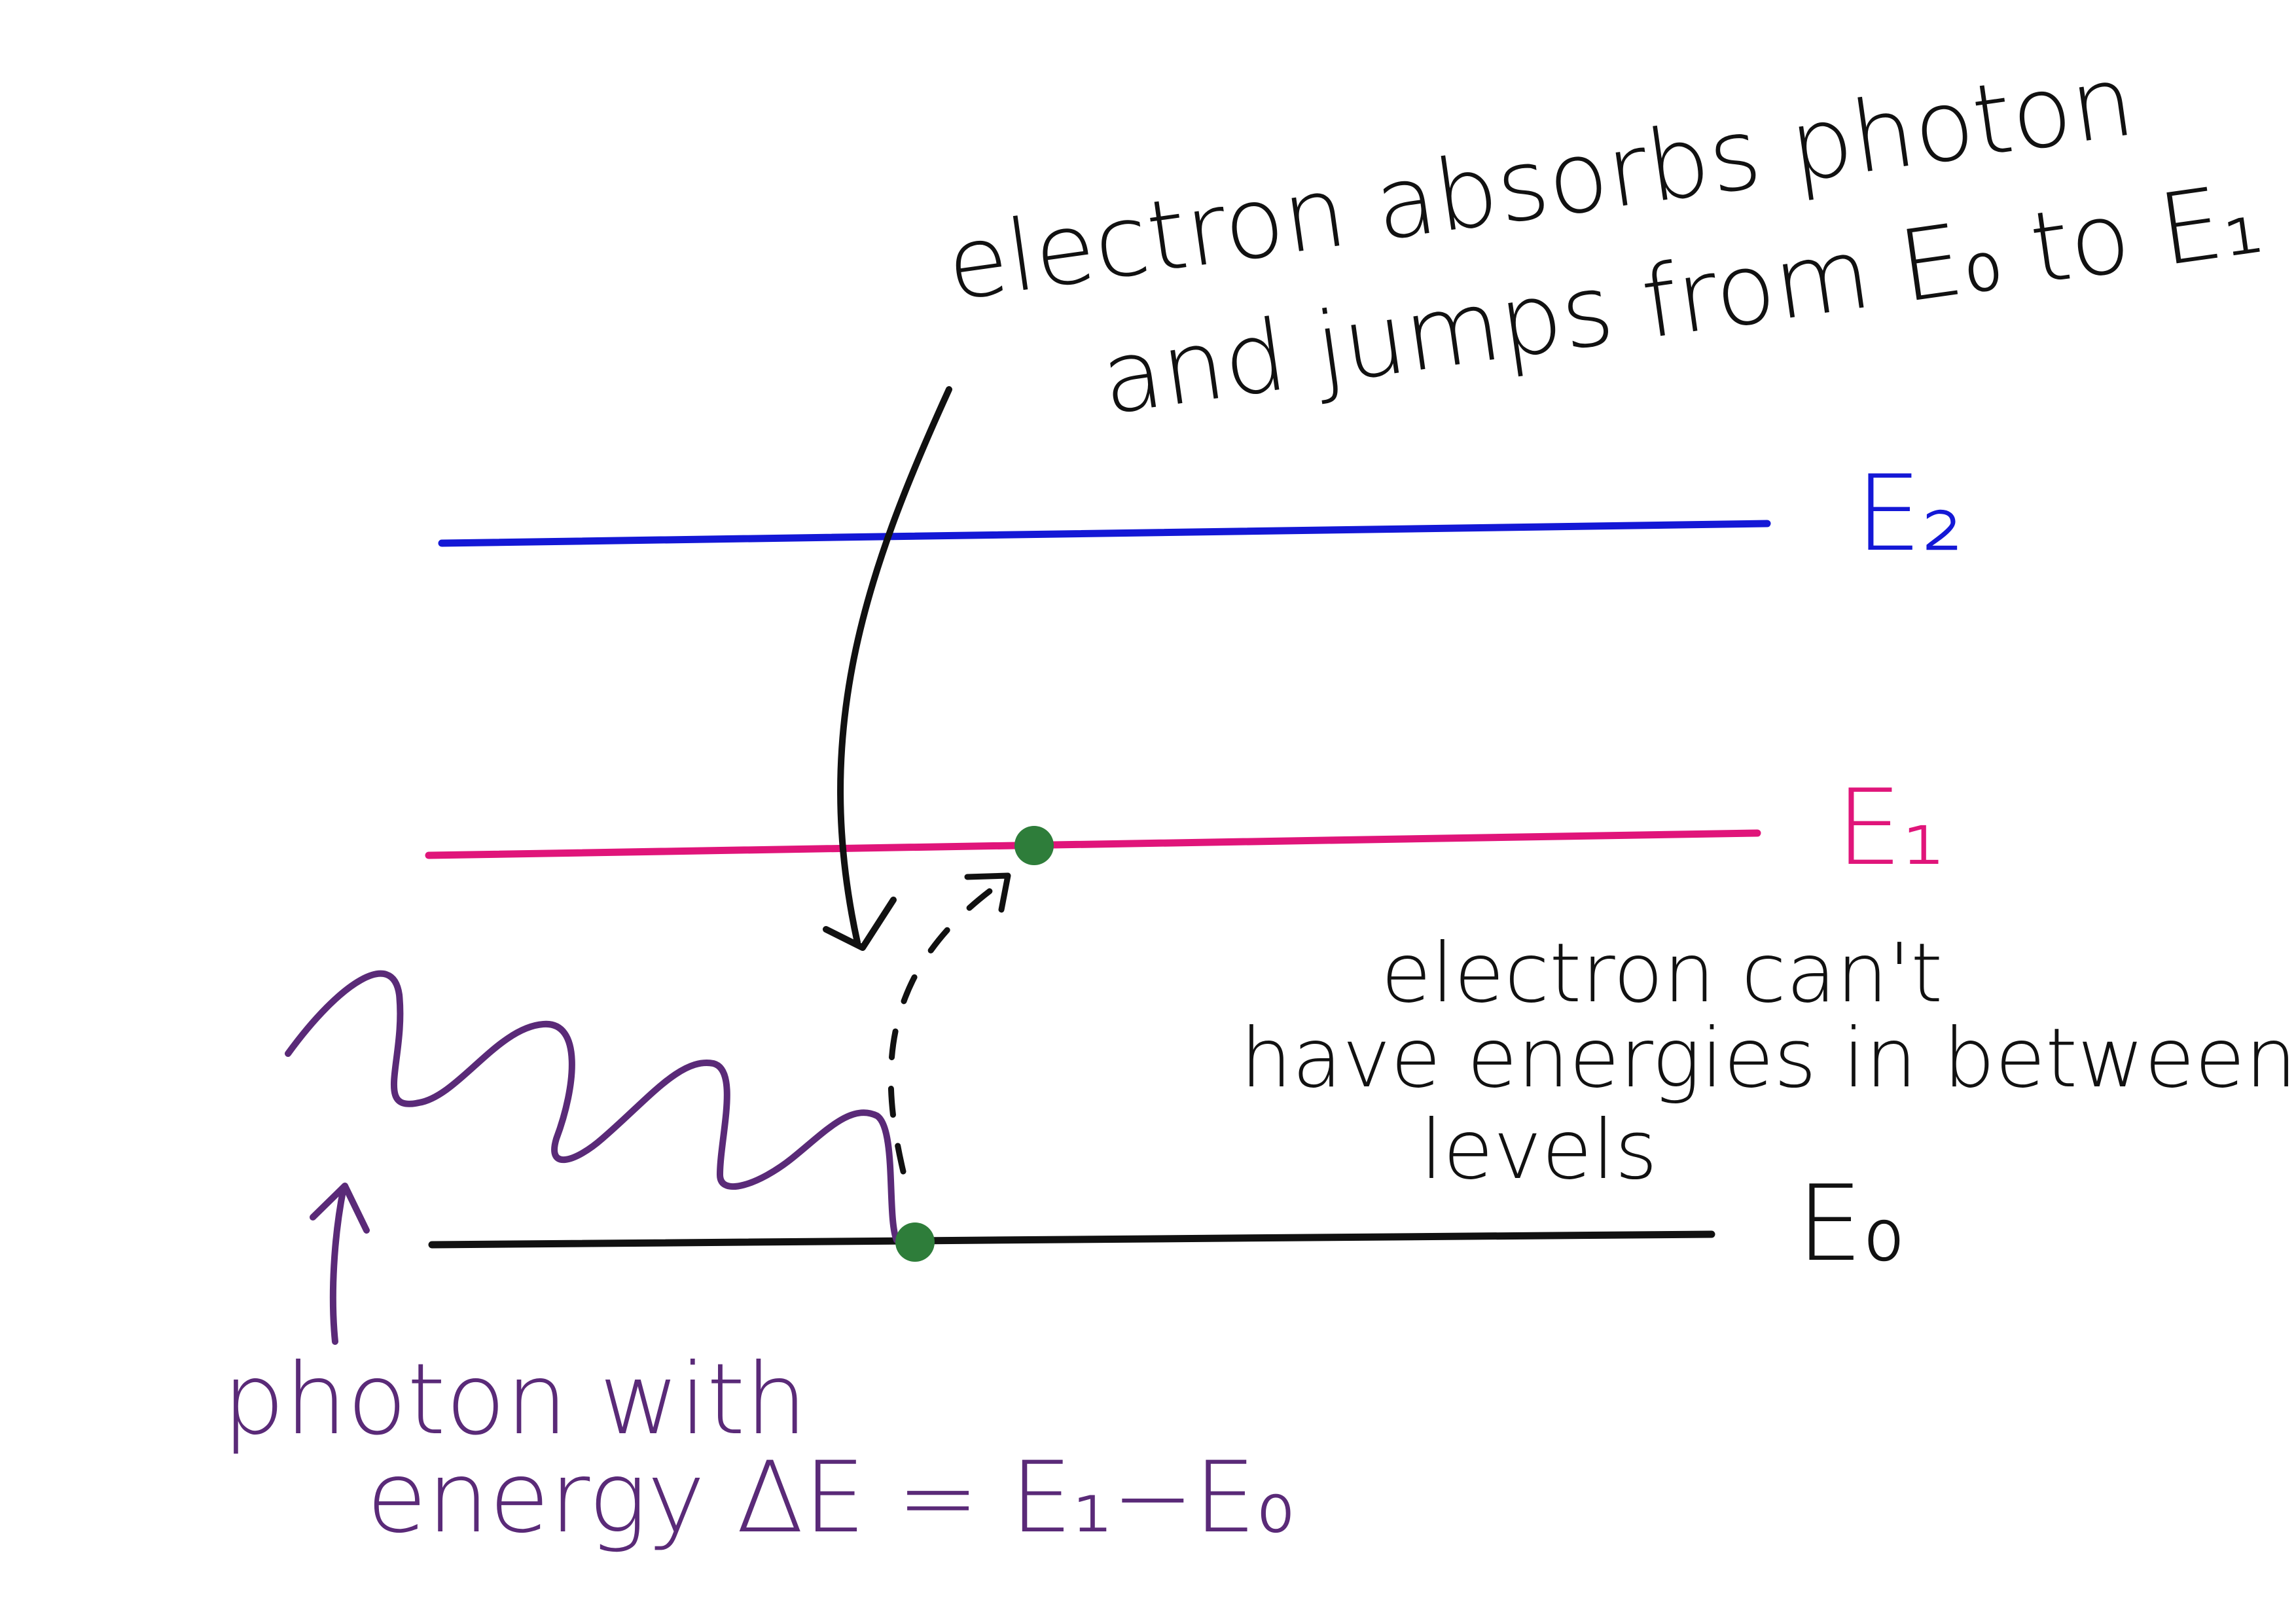  Describe the element at coordinates (1093, 844) in the screenshot. I see `level-e1-line` at that location.